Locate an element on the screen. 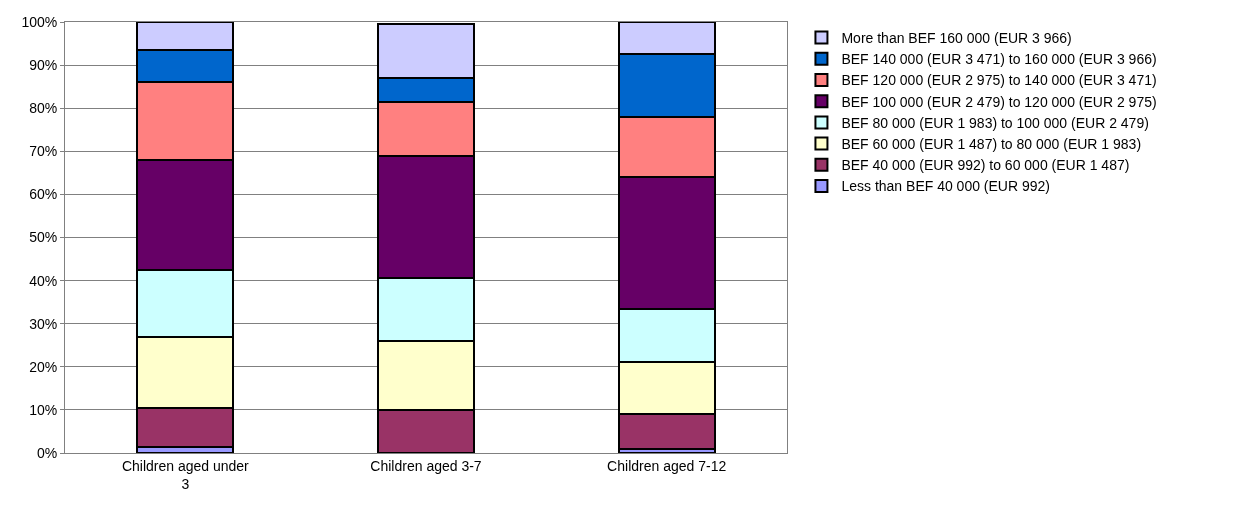  legend-label: BEF 40 000 (EUR 992) to 60 000 (EUR 1 487) is located at coordinates (985, 165).